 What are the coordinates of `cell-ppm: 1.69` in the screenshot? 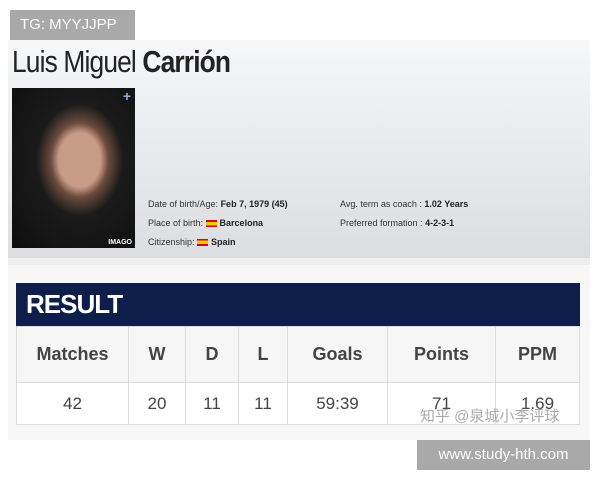 It's located at (537, 403).